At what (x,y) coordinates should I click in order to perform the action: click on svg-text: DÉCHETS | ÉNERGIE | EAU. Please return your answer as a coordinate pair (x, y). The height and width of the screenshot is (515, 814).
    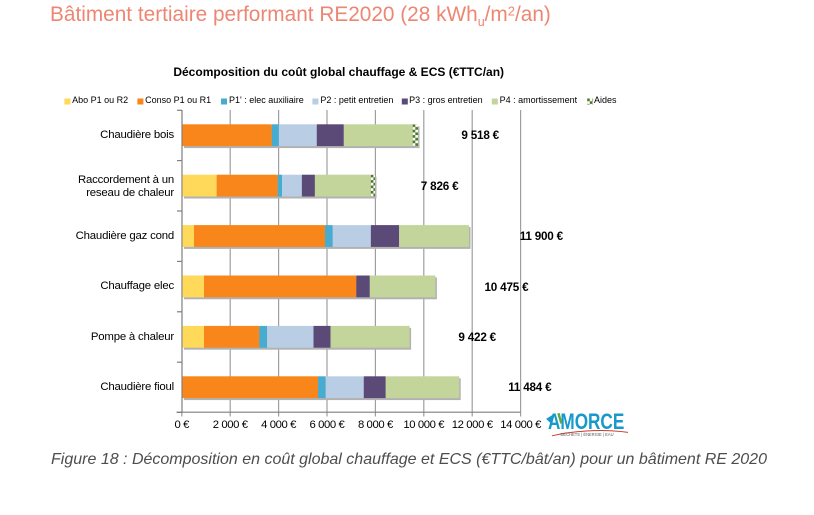
    Looking at the image, I should click on (586, 434).